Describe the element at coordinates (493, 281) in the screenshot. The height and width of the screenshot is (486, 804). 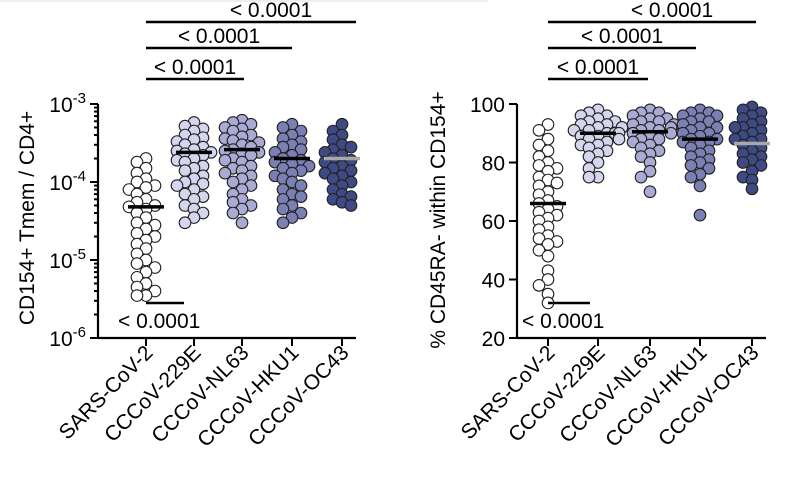
I see `y-tick-label: 40` at that location.